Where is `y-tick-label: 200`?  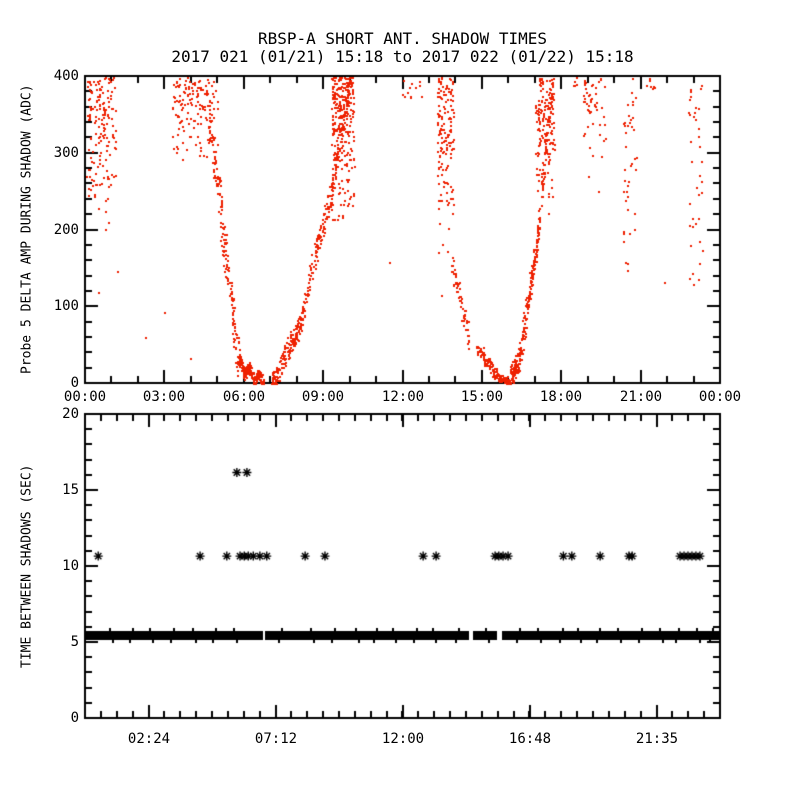
y-tick-label: 200 is located at coordinates (66, 230).